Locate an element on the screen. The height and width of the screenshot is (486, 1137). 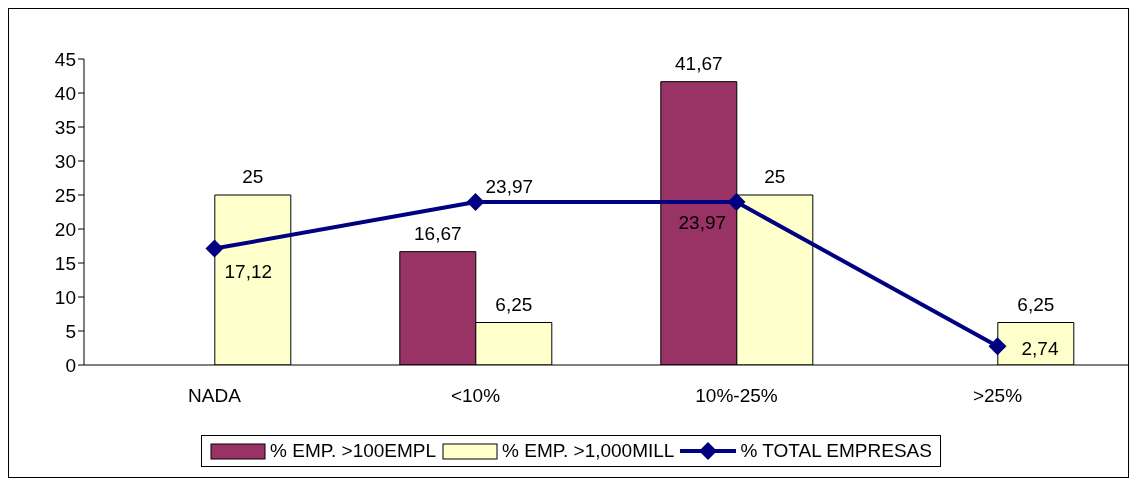
y-tick-label: 25 is located at coordinates (65, 195).